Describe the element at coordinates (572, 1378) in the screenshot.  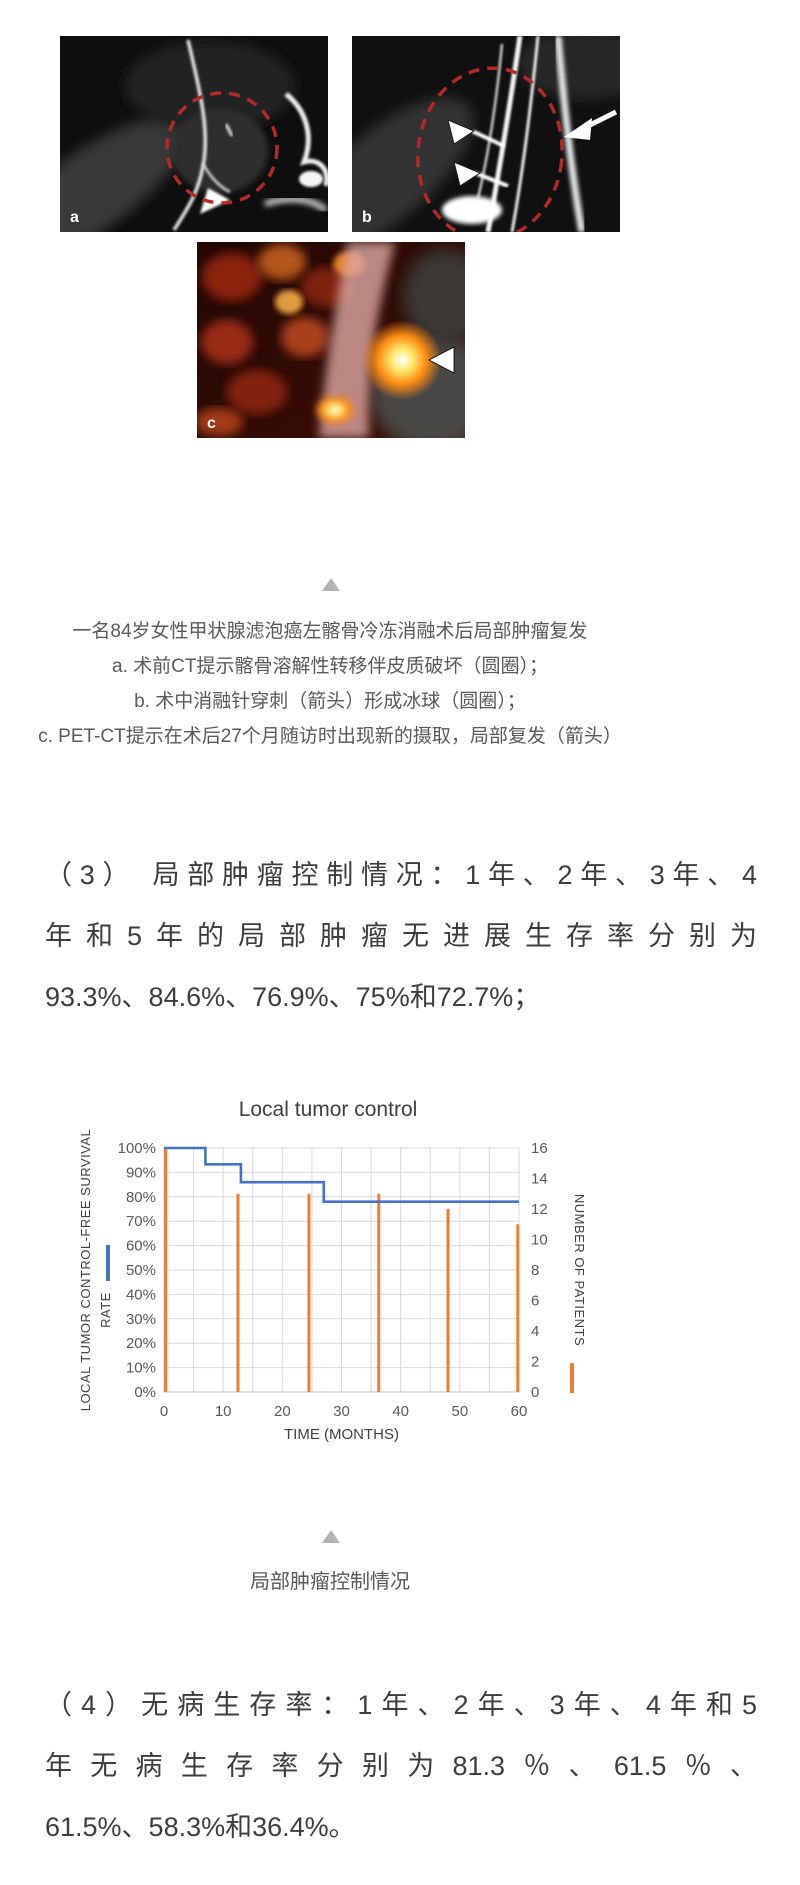
I see `orange-series-legend-dash` at that location.